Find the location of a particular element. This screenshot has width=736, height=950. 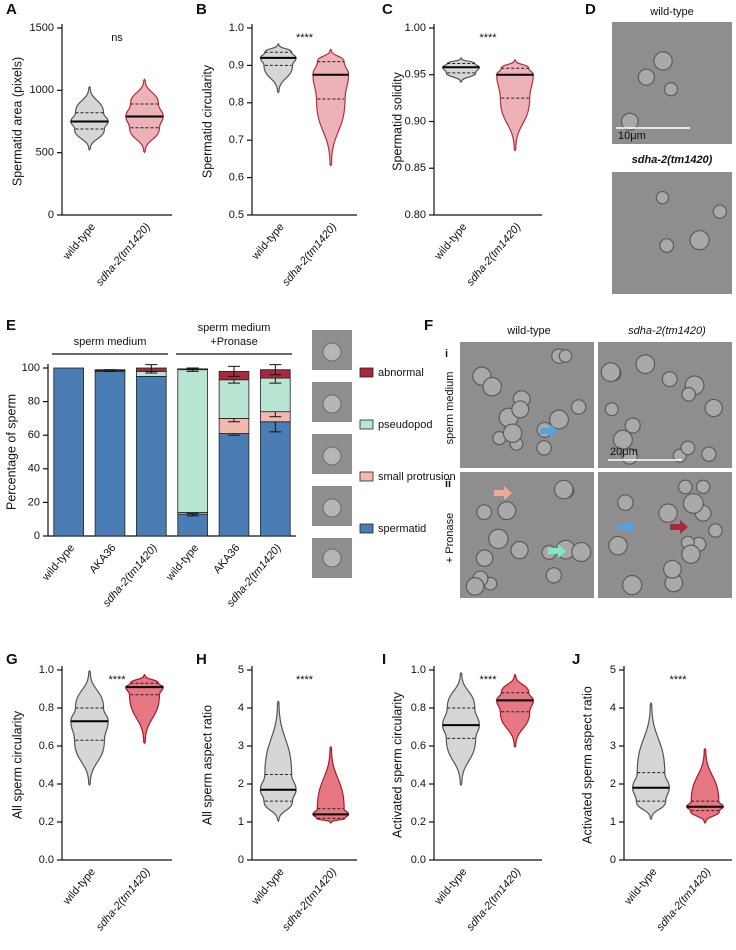

y-tick-label: 0.0 is located at coordinates (46, 860).